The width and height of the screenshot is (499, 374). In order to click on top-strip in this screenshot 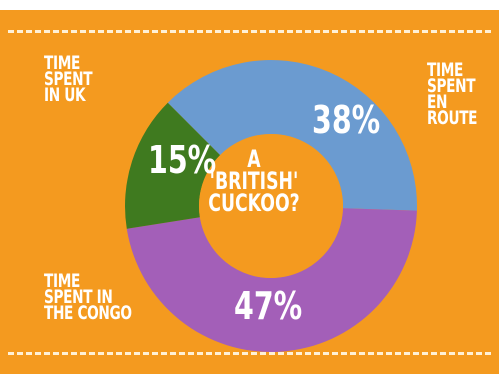, I will do `click(249, 5)`.